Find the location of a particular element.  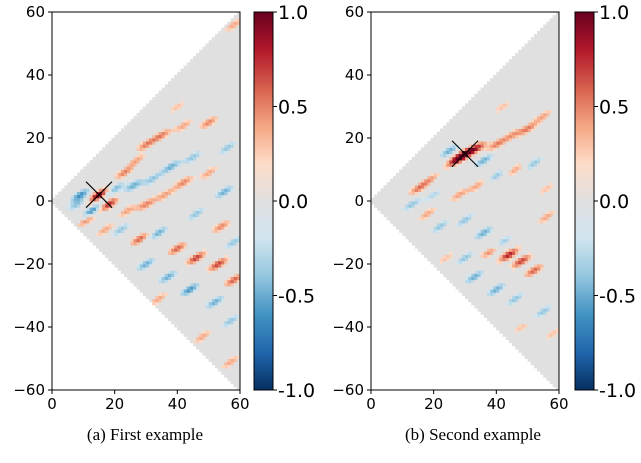

colorbar-tick-label: 0.5 is located at coordinates (293, 108).